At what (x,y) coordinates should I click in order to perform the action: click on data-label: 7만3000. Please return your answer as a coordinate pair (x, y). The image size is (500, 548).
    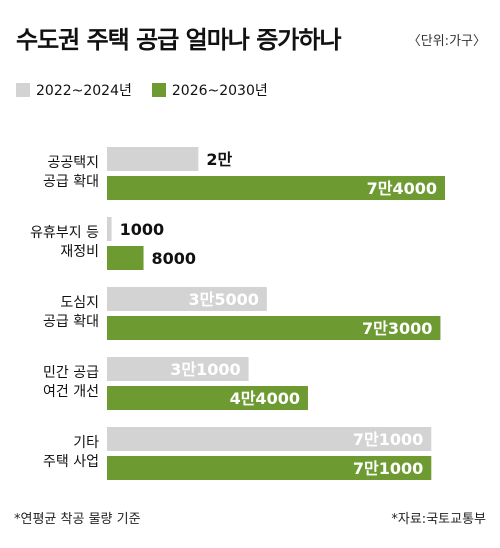
    Looking at the image, I should click on (397, 328).